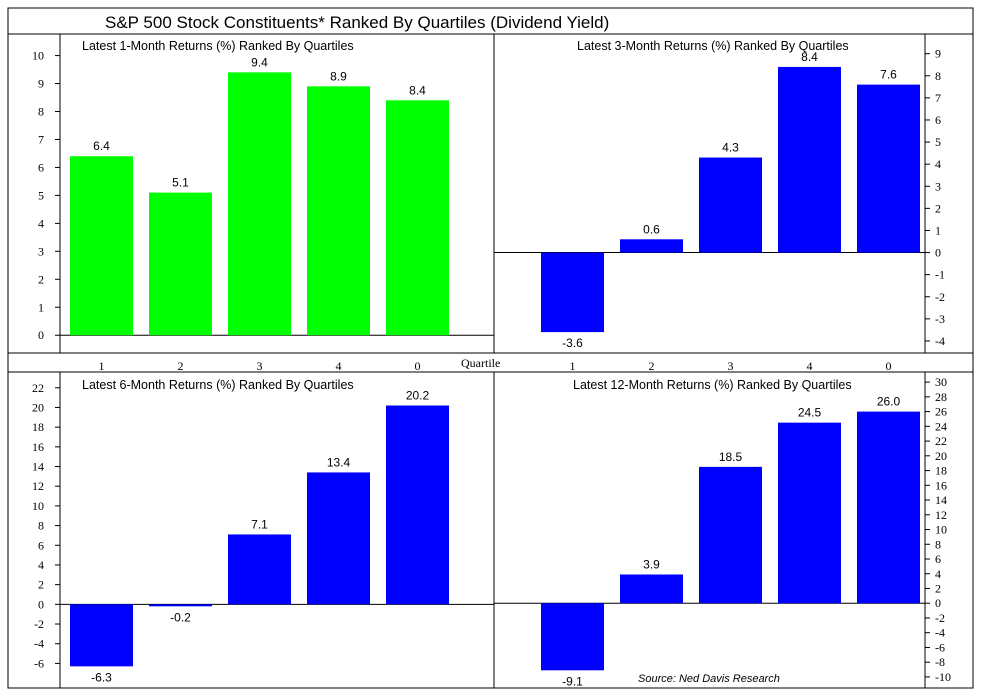  I want to click on value-label: 7.1, so click(259, 524).